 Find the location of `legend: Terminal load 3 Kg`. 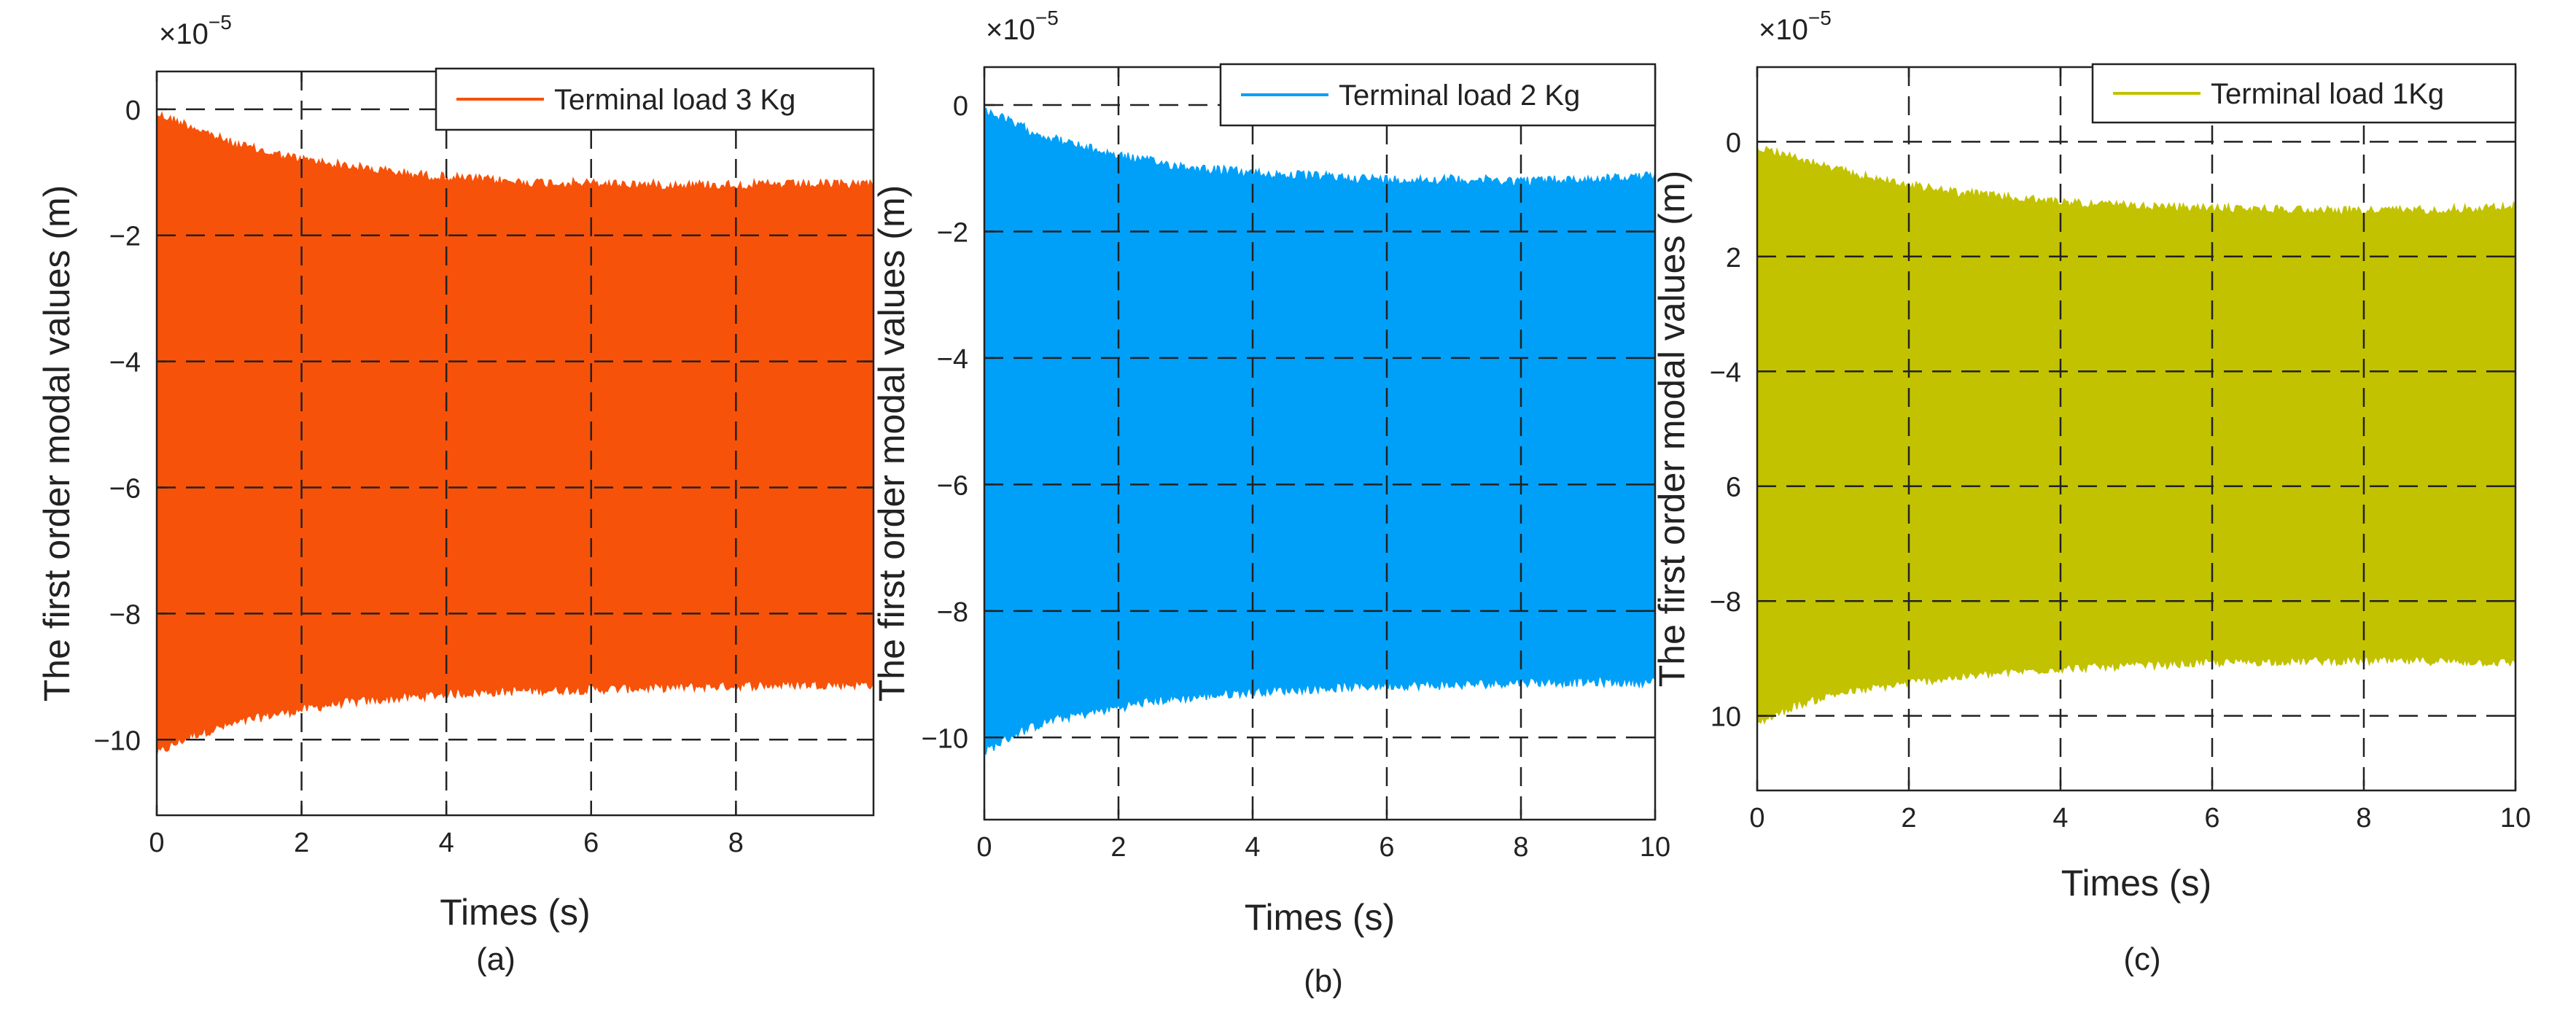

legend: Terminal load 3 Kg is located at coordinates (655, 99).